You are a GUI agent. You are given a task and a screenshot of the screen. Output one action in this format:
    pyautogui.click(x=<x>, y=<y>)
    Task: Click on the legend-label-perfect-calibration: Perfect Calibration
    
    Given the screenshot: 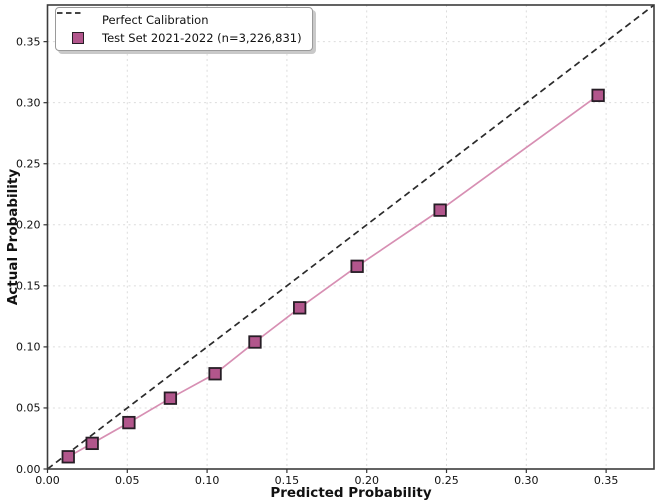 What is the action you would take?
    pyautogui.click(x=155, y=19)
    